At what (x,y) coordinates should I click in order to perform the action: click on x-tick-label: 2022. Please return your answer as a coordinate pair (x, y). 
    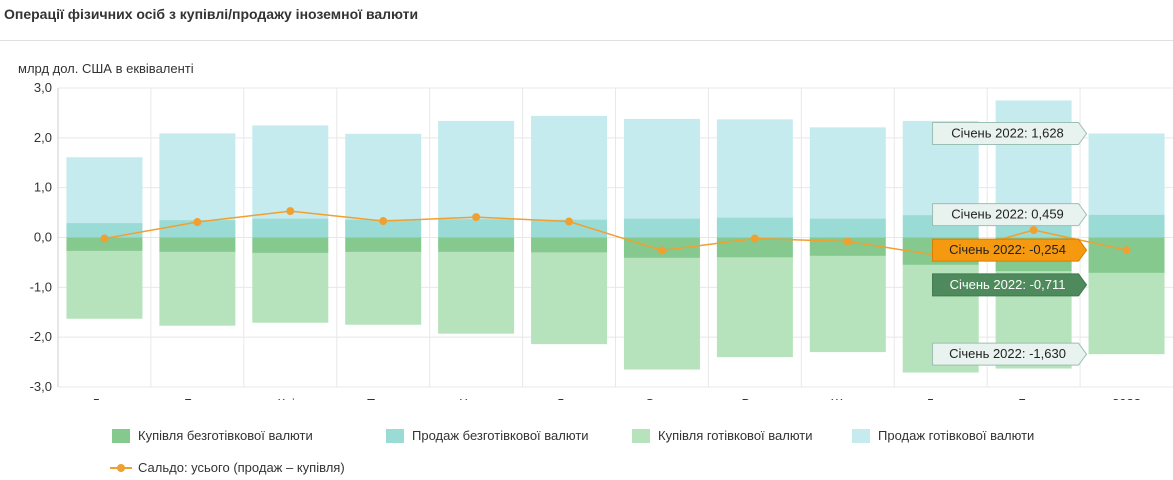
    Looking at the image, I should click on (1126, 398).